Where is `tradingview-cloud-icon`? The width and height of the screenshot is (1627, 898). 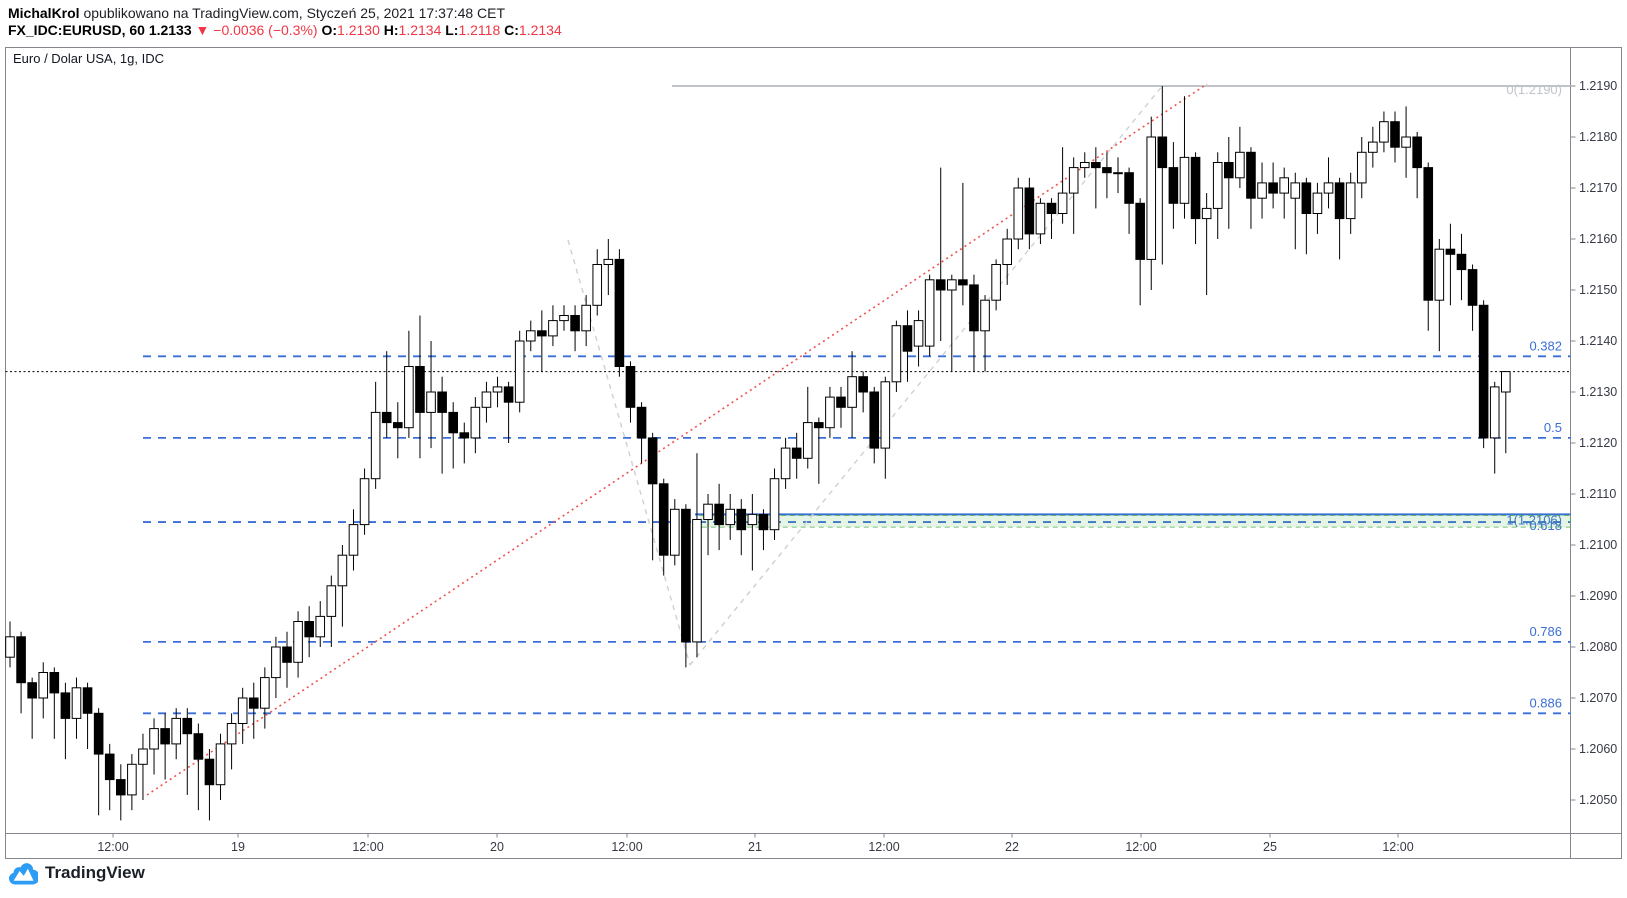 tradingview-cloud-icon is located at coordinates (23, 874).